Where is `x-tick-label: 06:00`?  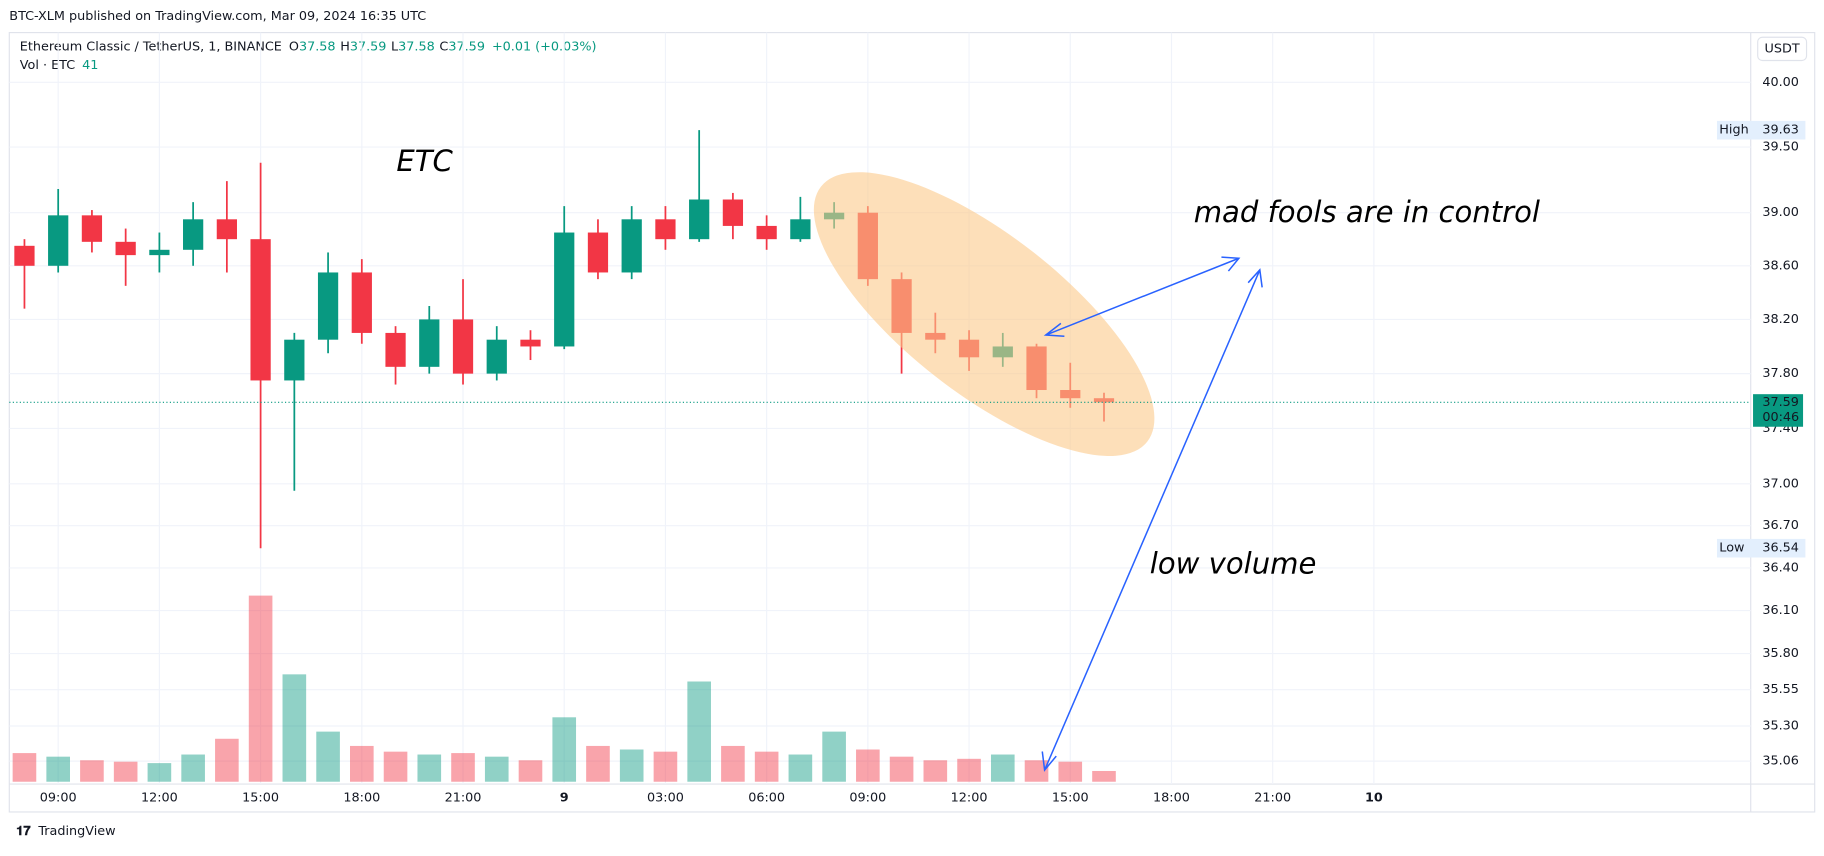
x-tick-label: 06:00 is located at coordinates (766, 798).